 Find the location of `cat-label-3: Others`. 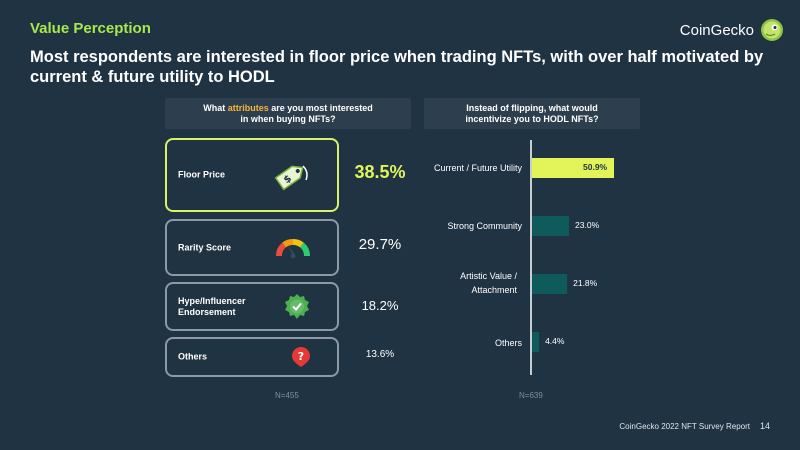

cat-label-3: Others is located at coordinates (508, 343).